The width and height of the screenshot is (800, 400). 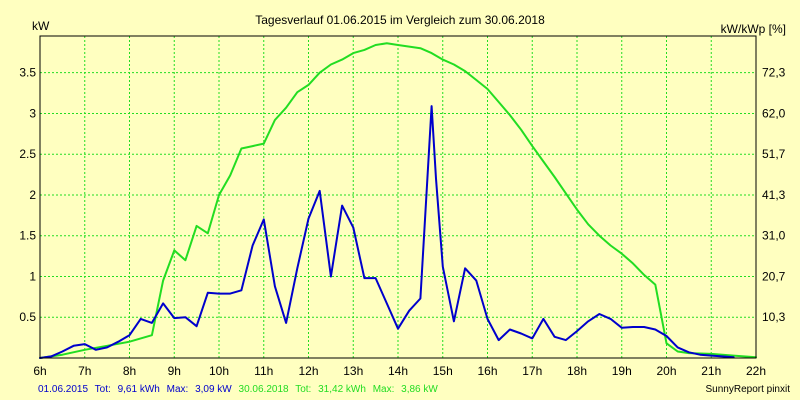 What do you see at coordinates (32, 113) in the screenshot?
I see `y-left-tick-label: 3` at bounding box center [32, 113].